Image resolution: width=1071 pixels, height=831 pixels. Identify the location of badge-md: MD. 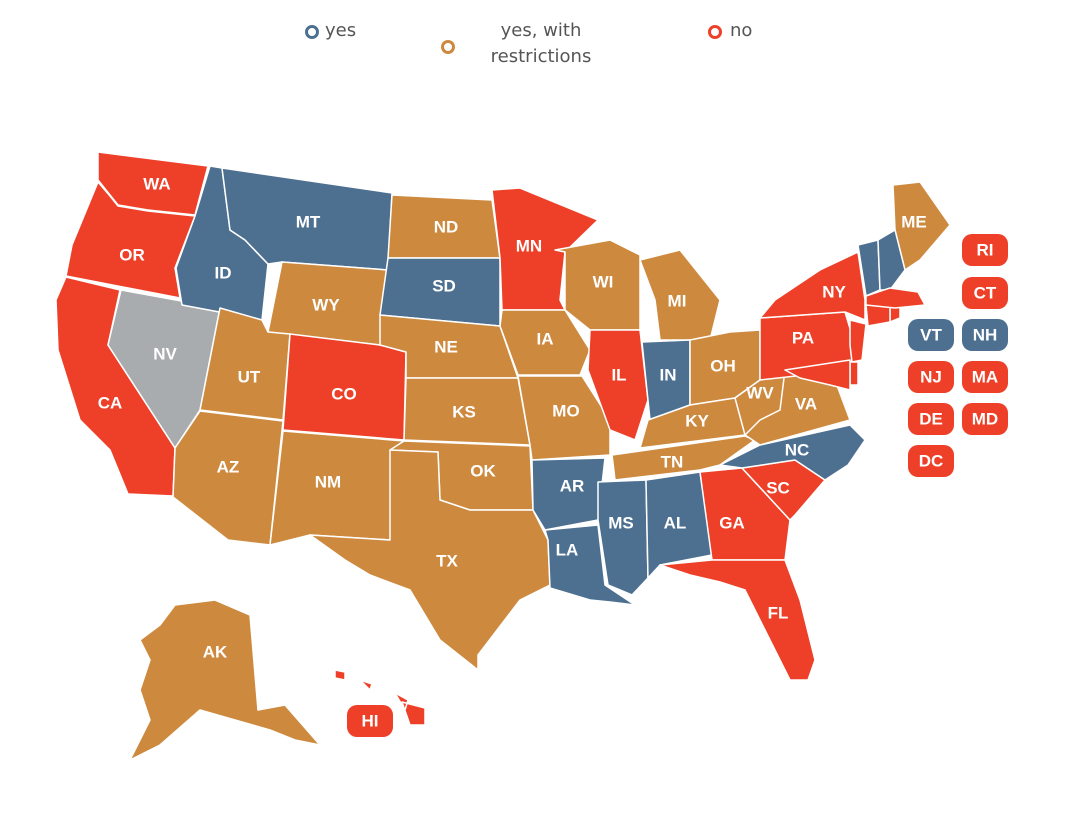
(985, 419).